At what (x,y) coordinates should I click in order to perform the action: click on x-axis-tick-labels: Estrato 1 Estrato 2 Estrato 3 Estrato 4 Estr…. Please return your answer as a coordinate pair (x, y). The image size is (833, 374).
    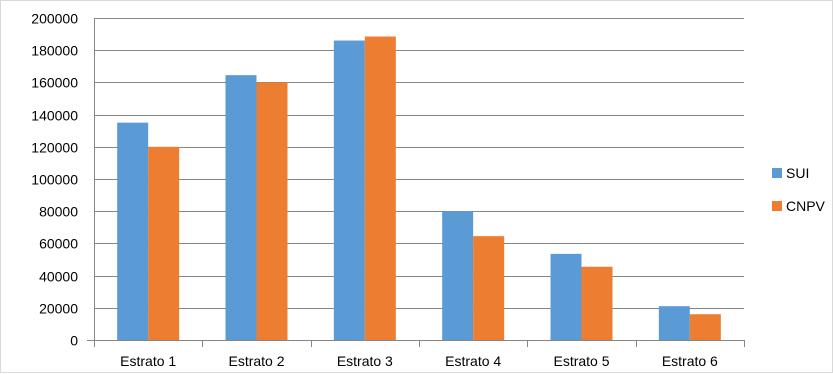
    Looking at the image, I should click on (419, 361).